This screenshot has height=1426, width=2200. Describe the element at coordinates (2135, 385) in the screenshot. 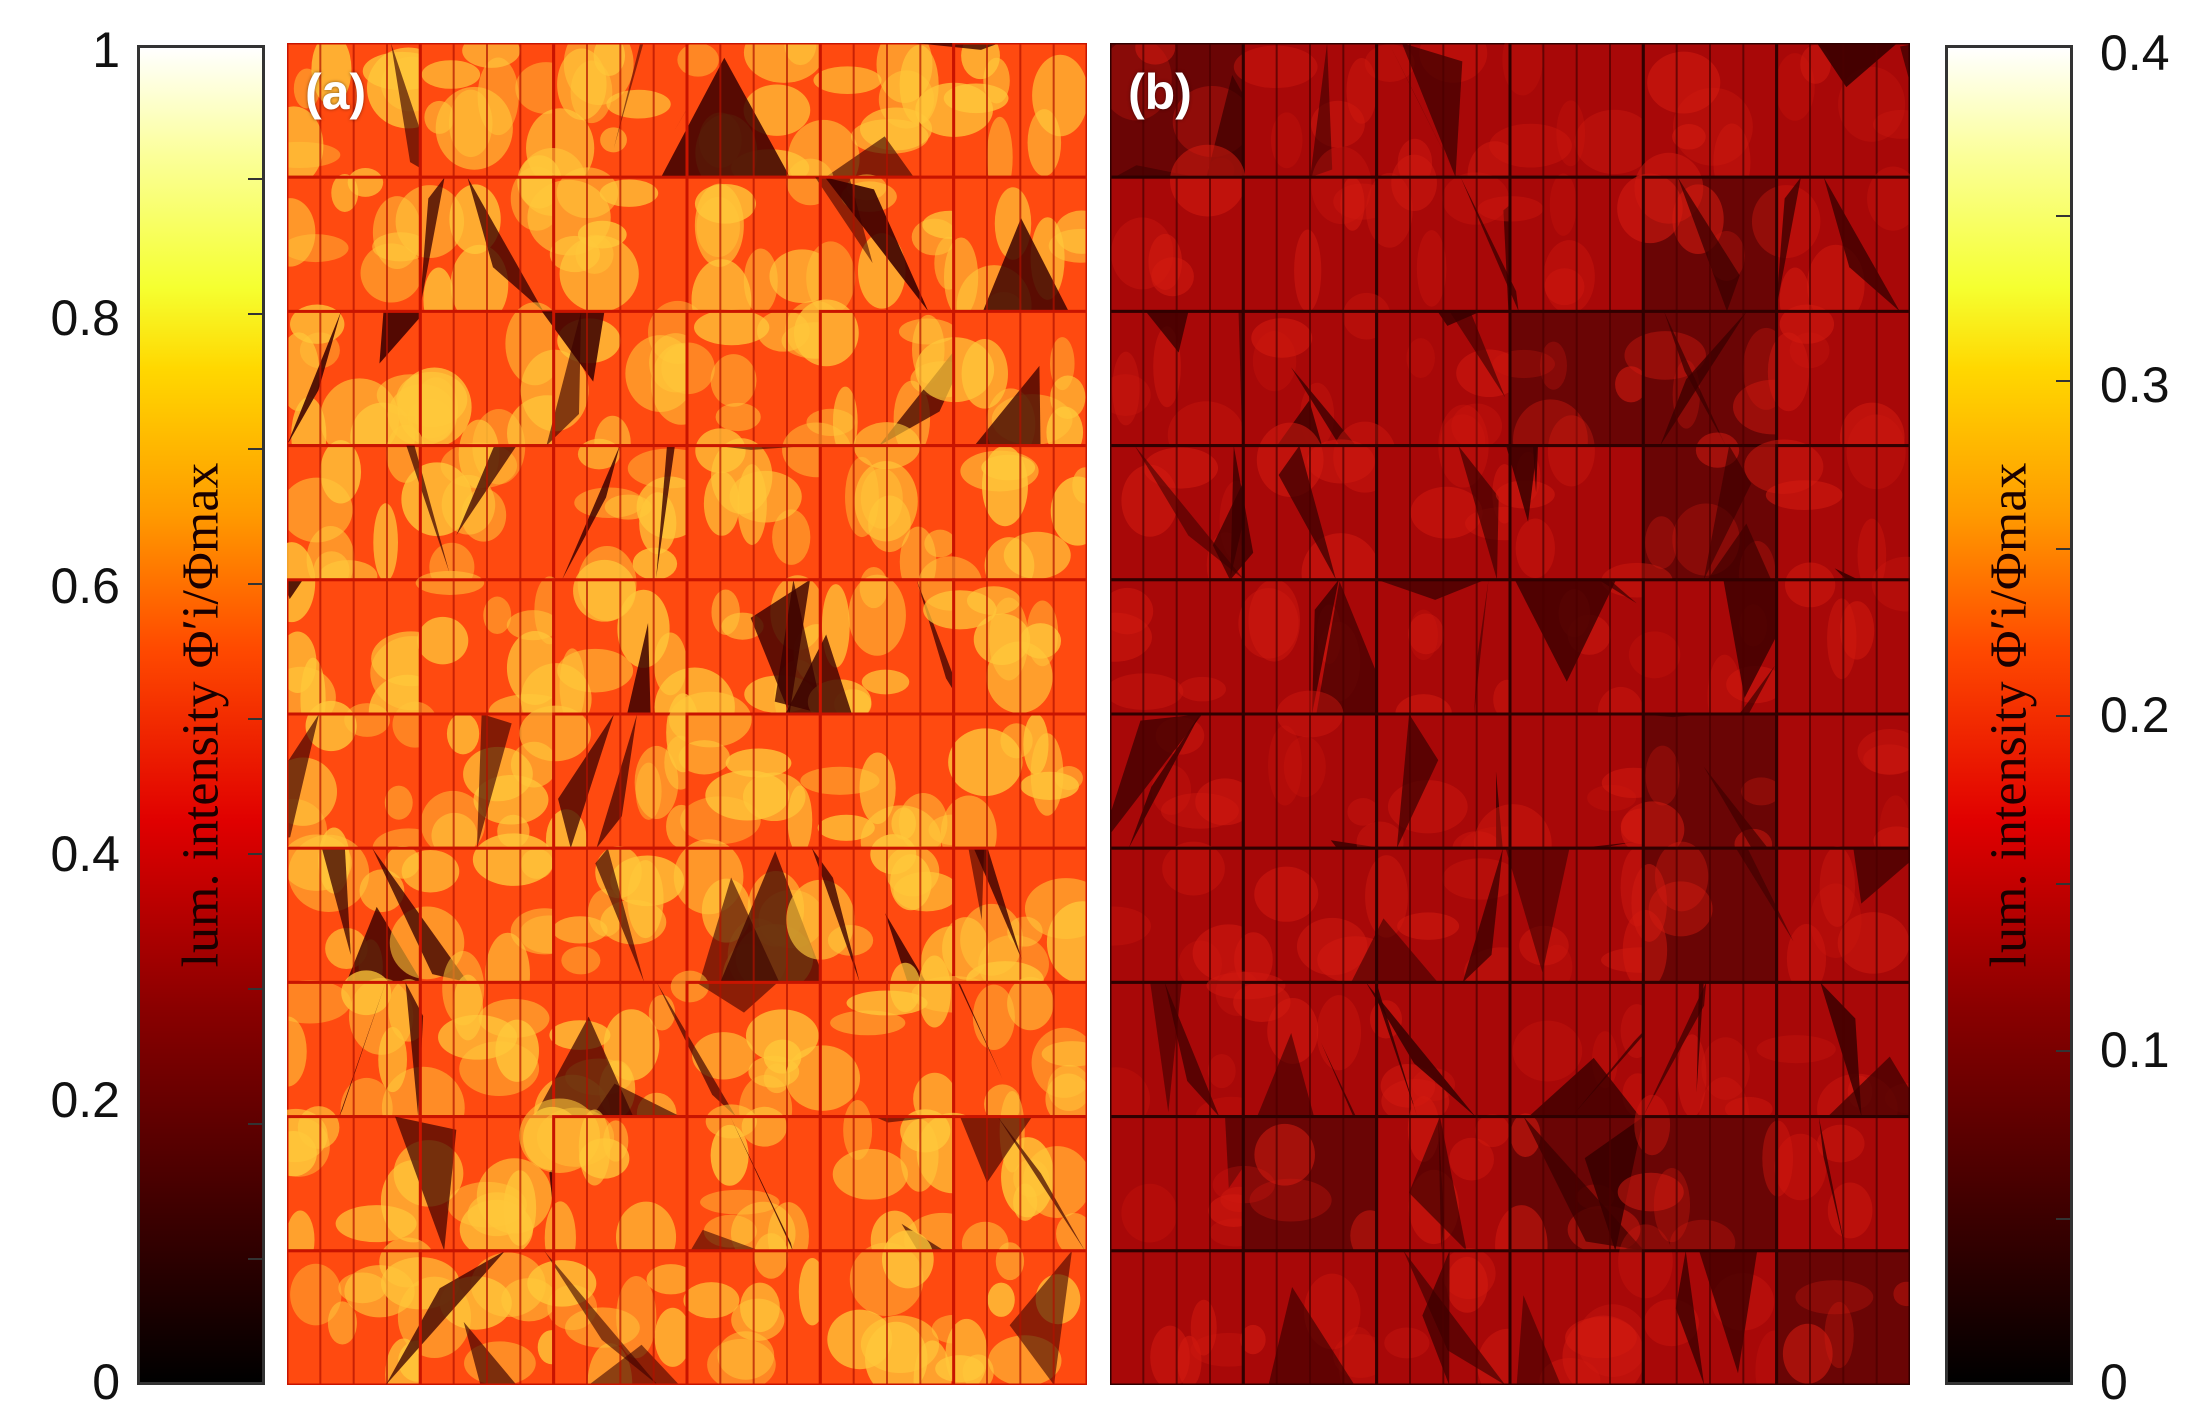

I see `right-tick-0.3: 0.3` at that location.